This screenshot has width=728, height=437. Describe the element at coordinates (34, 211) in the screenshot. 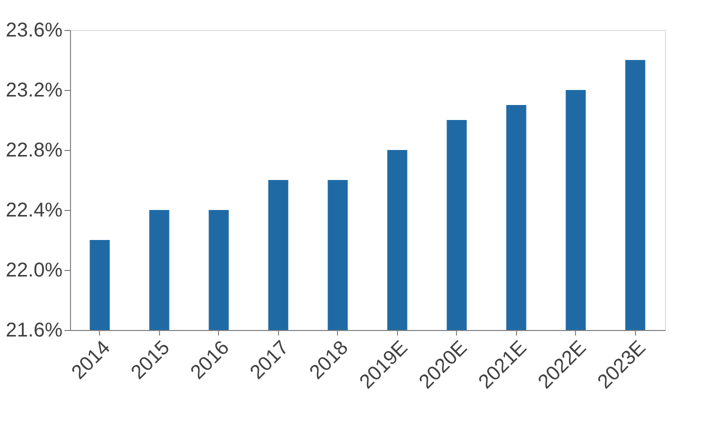

I see `y-tick-label: 22.4%` at that location.